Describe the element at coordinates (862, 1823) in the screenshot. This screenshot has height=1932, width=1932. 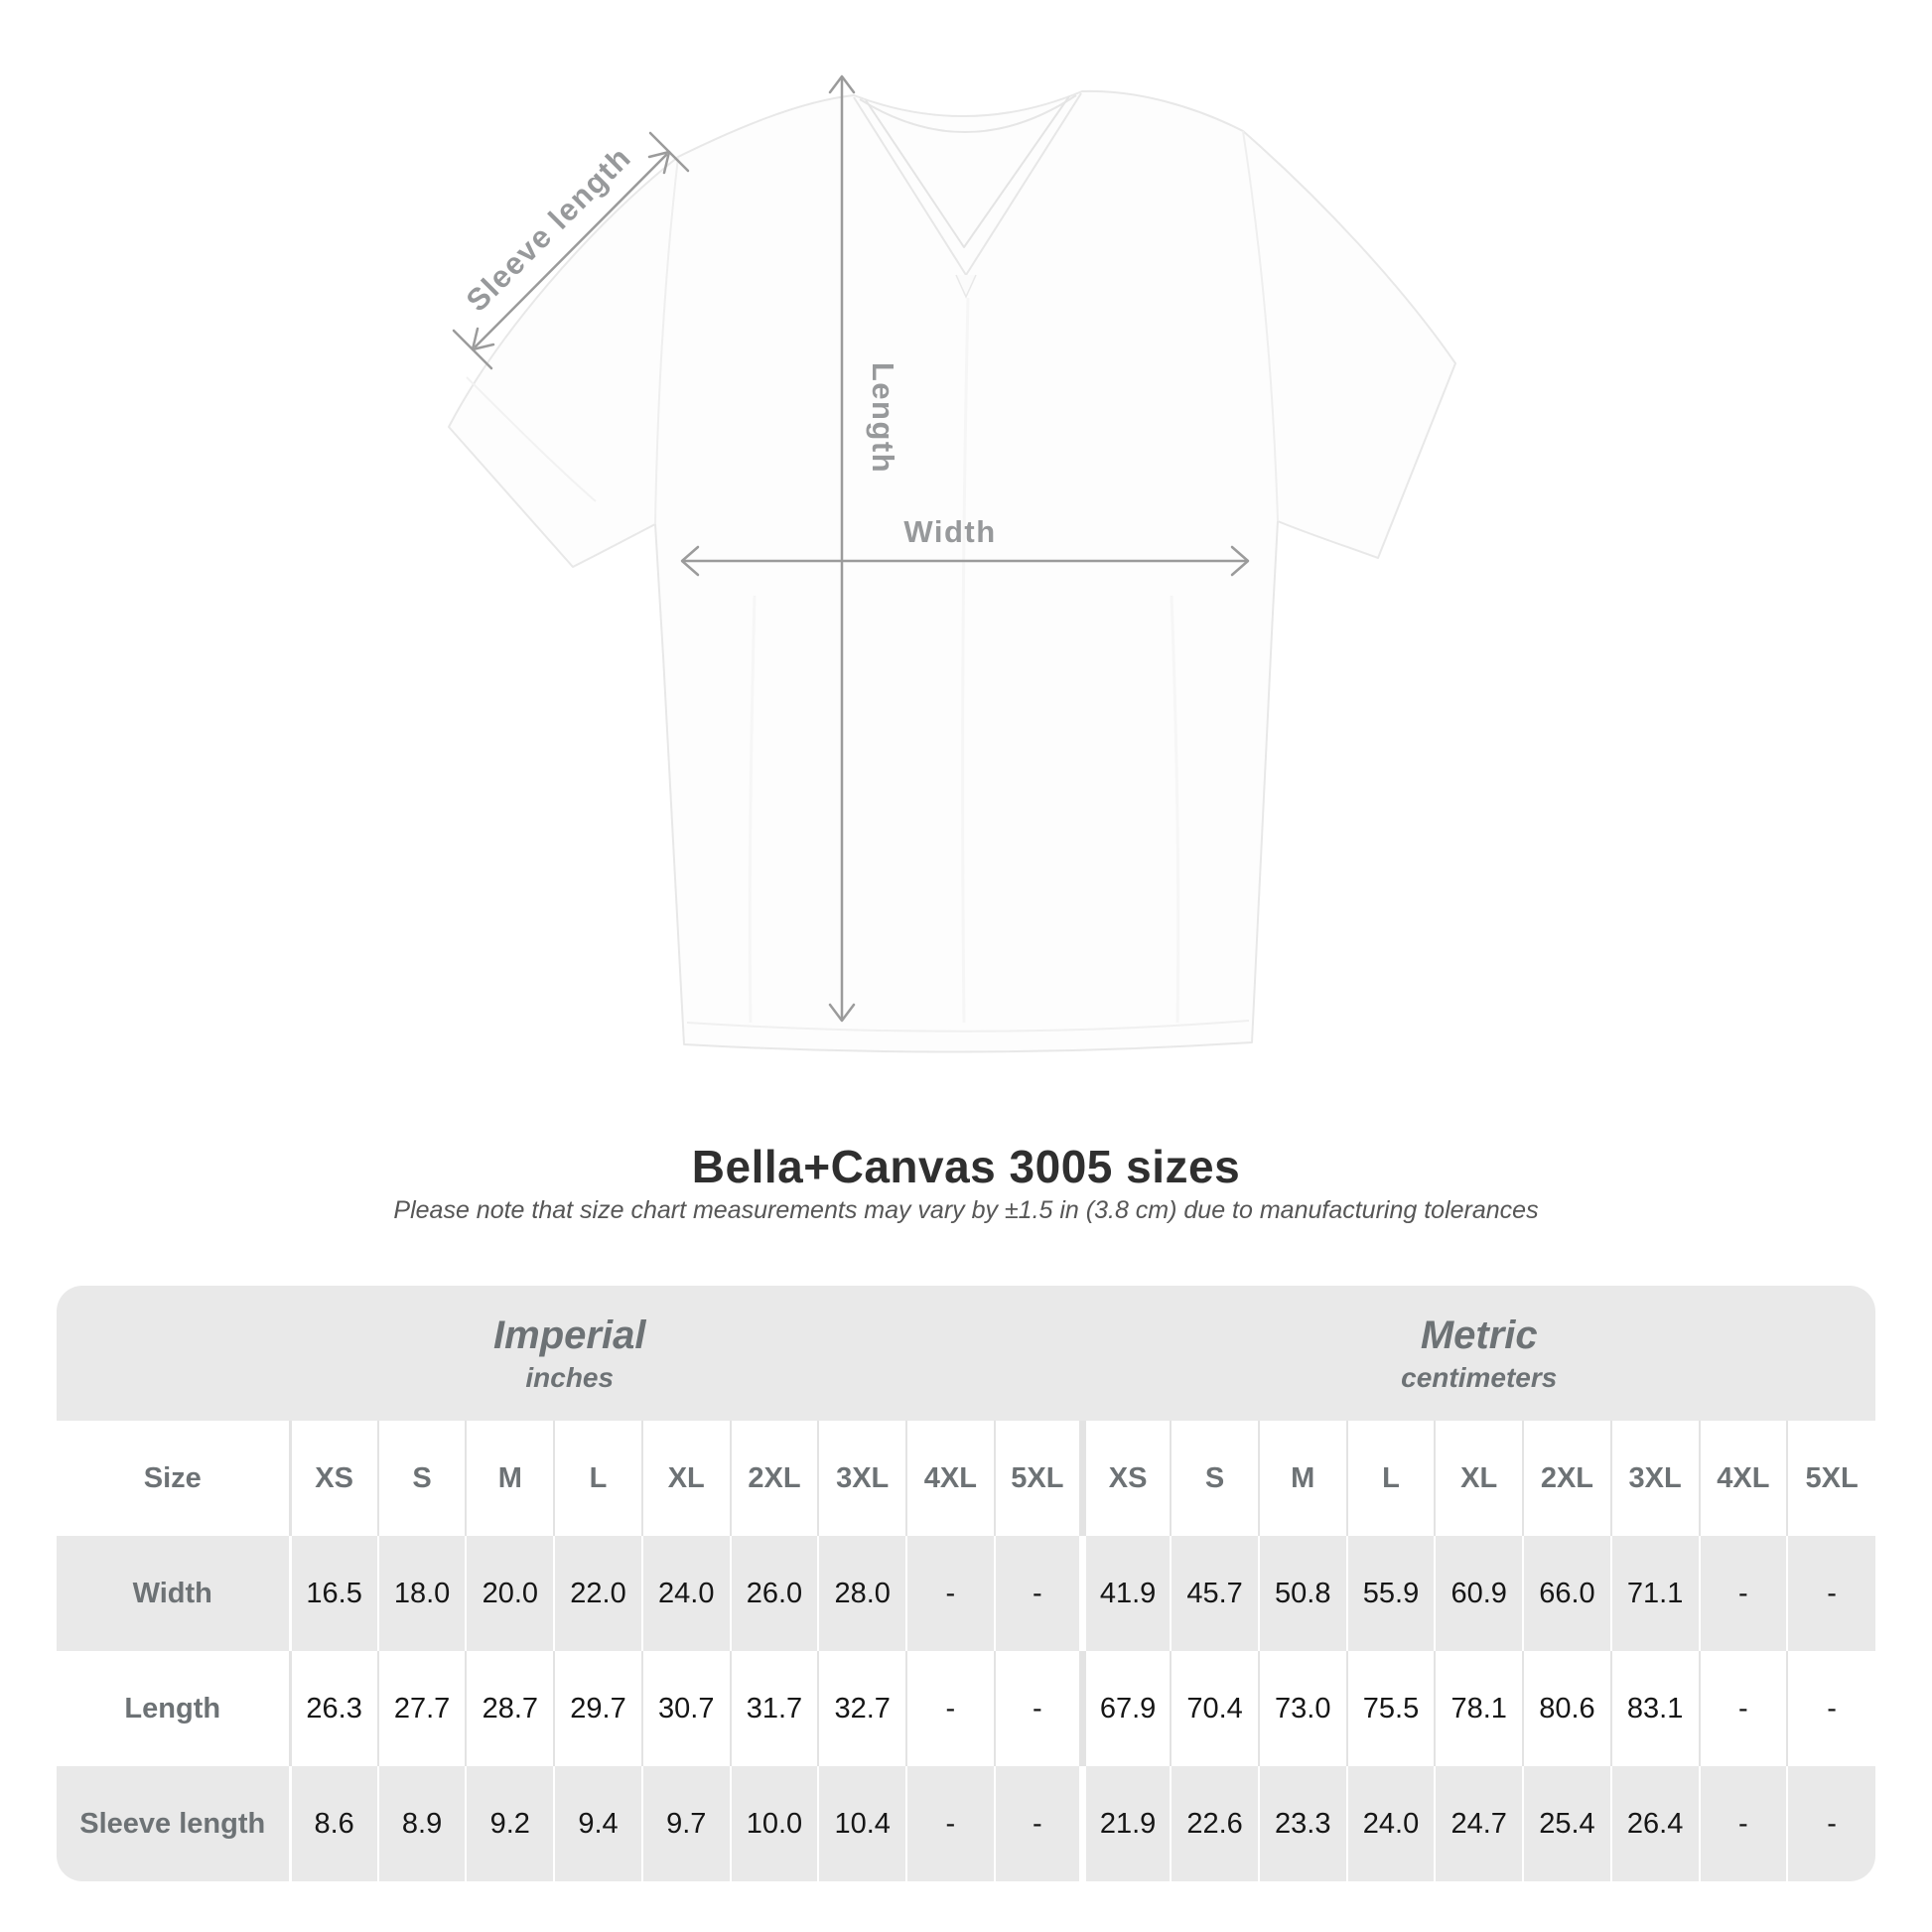
I see `sleeve-imperial-3xl: 10.4` at that location.